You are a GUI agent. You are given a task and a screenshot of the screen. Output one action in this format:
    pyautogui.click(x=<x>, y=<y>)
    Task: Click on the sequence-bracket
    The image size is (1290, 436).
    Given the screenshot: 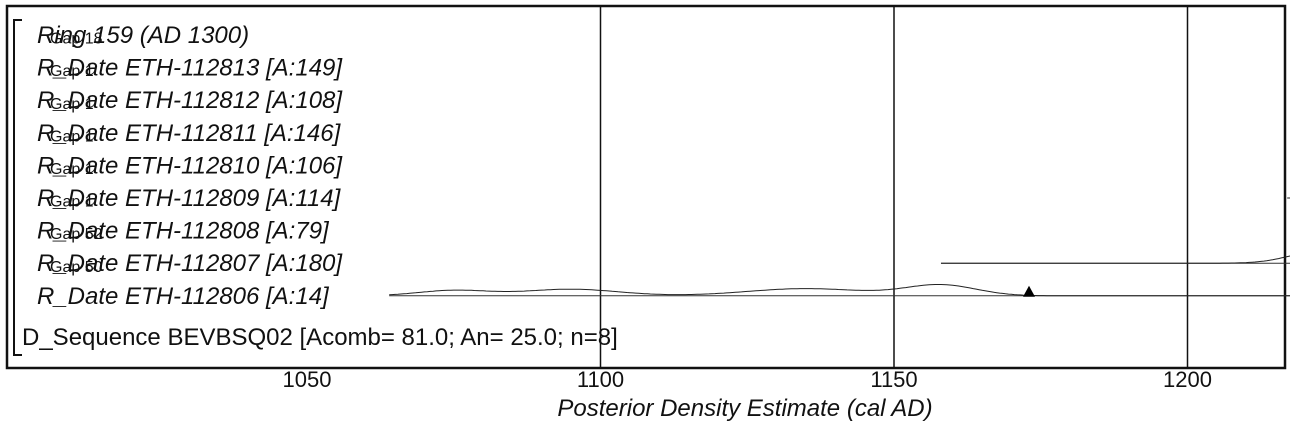 What is the action you would take?
    pyautogui.click(x=17, y=187)
    